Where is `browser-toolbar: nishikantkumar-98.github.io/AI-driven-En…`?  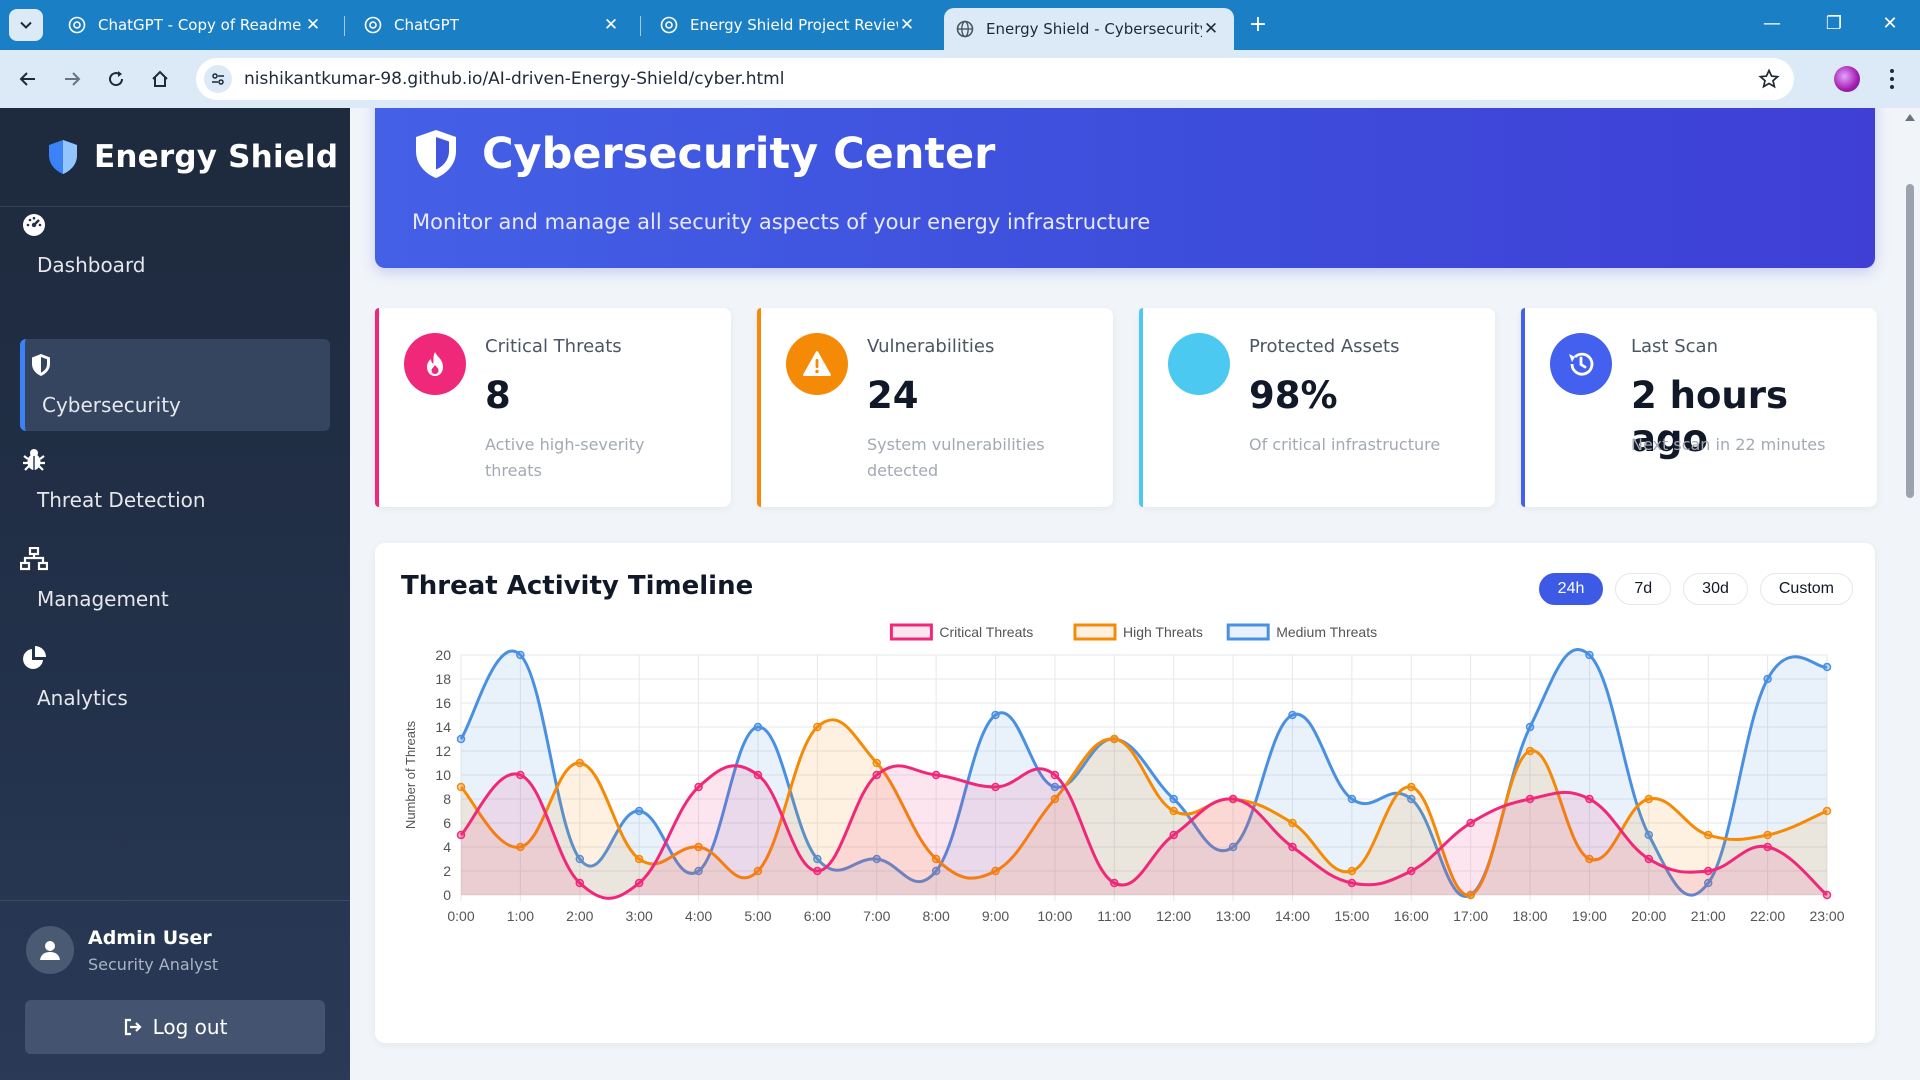
browser-toolbar: nishikantkumar-98.github.io/AI-driven-En… is located at coordinates (960, 79).